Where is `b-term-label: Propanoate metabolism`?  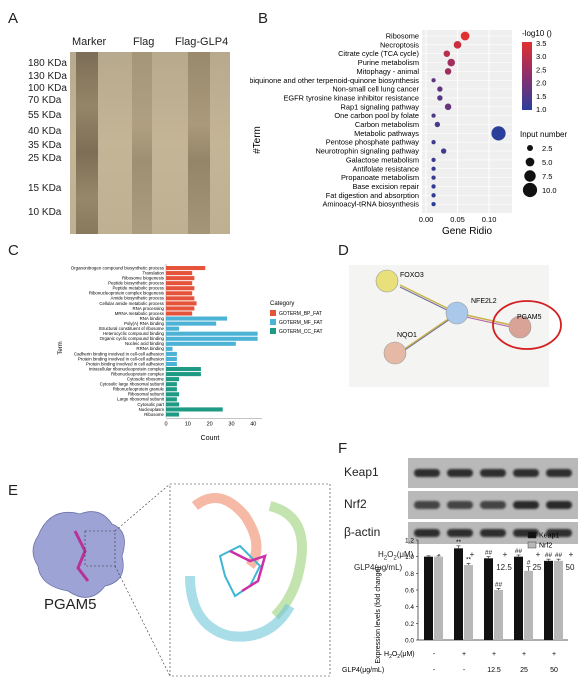 b-term-label: Propanoate metabolism is located at coordinates (380, 177).